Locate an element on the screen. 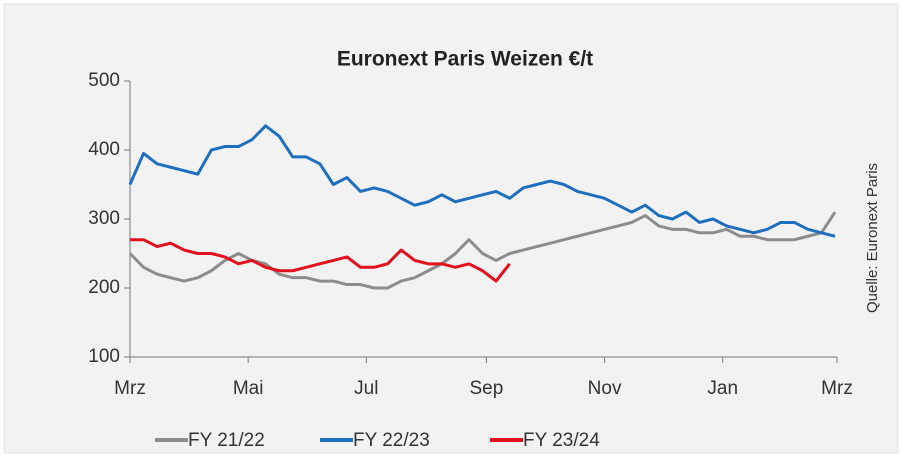  x-tick-label: Nov is located at coordinates (605, 388).